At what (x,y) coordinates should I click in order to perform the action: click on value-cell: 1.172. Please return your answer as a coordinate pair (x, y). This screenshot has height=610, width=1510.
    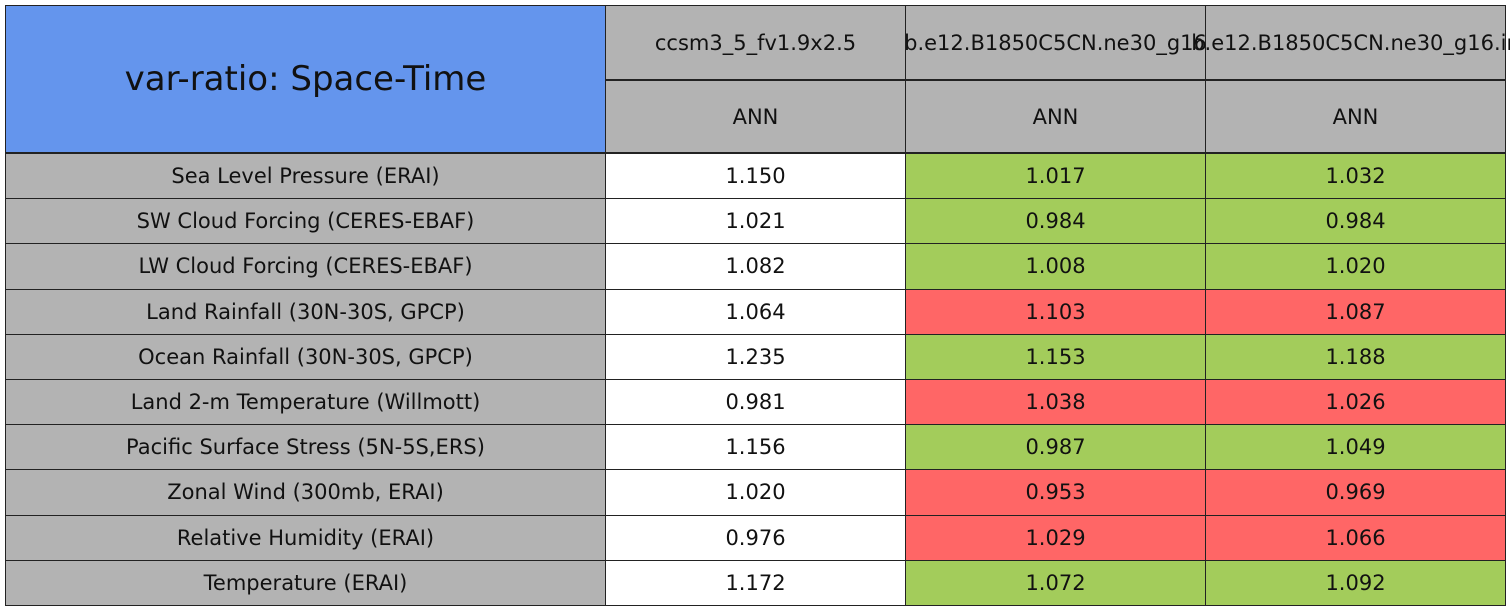
    Looking at the image, I should click on (755, 582).